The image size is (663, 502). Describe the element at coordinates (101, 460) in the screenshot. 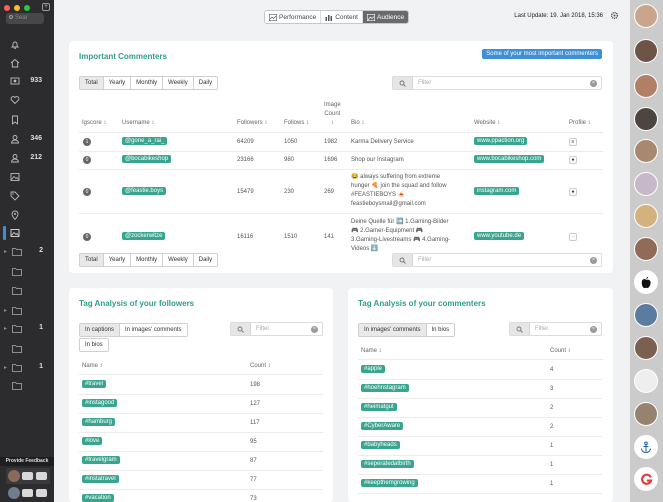

I see `hashtag: #travelgram` at that location.